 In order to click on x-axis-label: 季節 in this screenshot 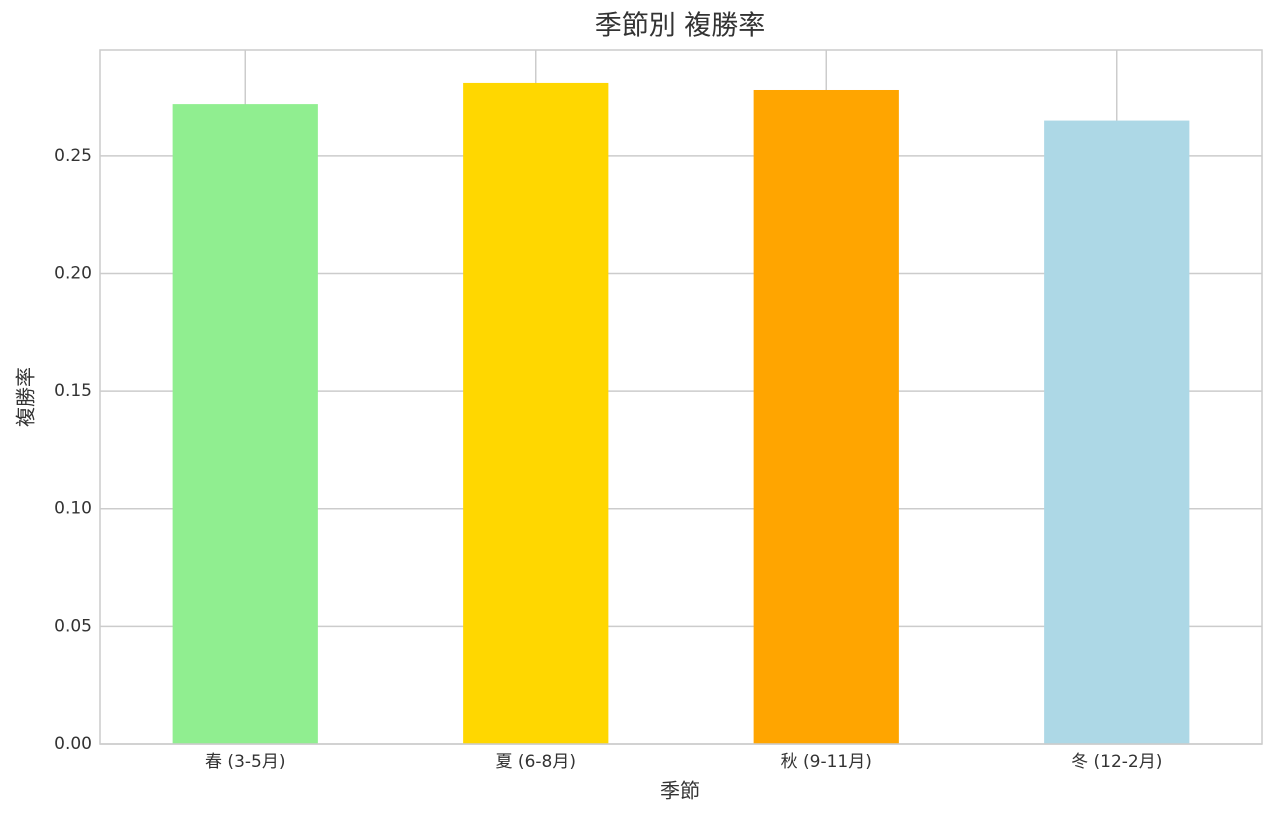, I will do `click(680, 791)`.